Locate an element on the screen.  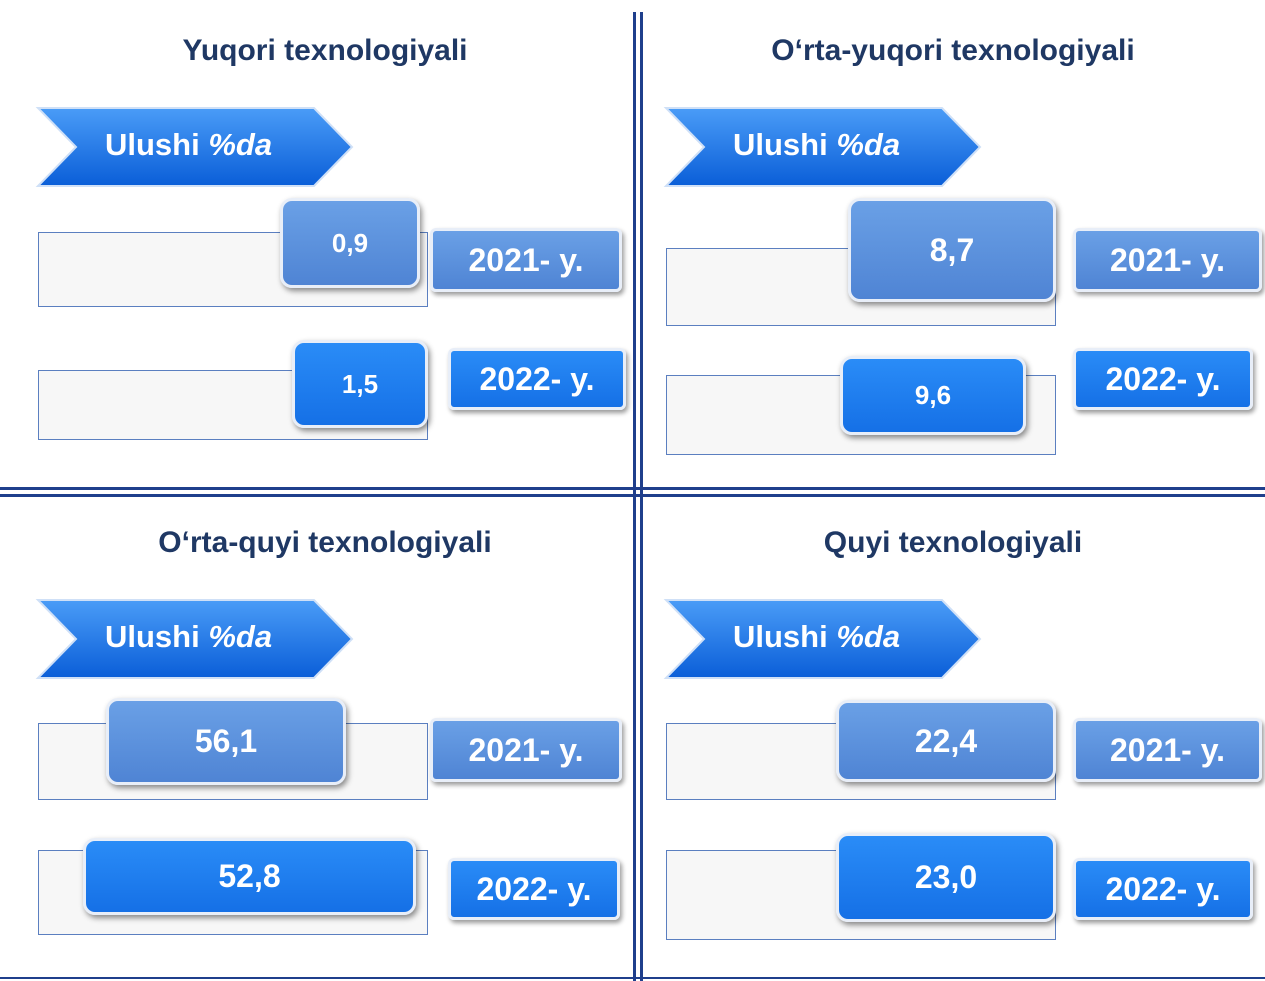
panel-title: Yuqori texnologiyali is located at coordinates (325, 50).